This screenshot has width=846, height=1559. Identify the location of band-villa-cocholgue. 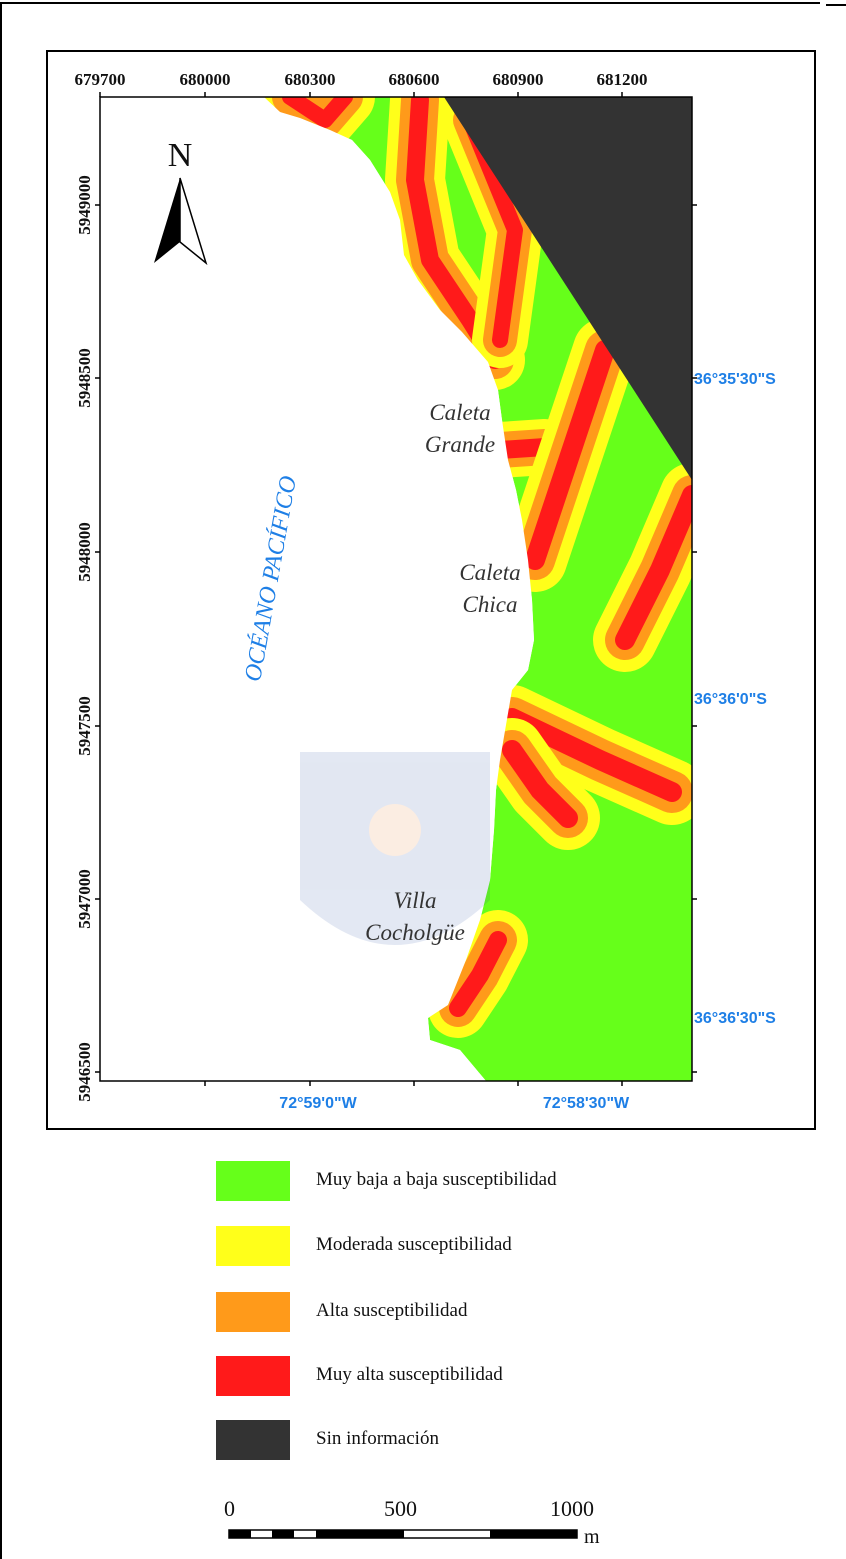
(478, 974).